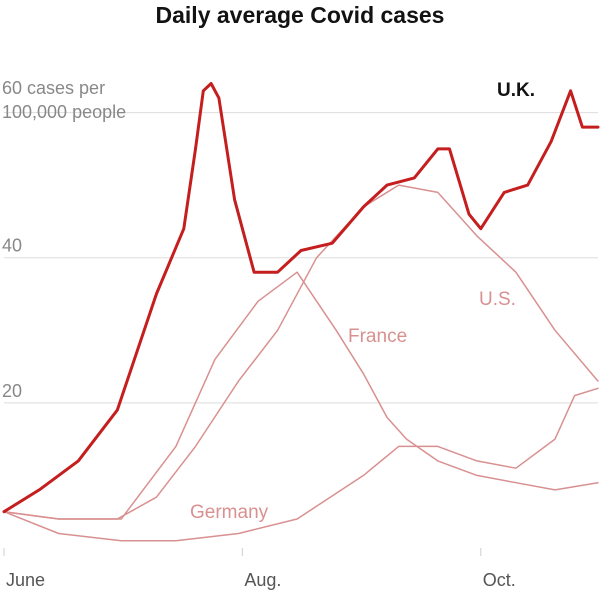  Describe the element at coordinates (516, 90) in the screenshot. I see `series-label-uk: U.K.` at that location.